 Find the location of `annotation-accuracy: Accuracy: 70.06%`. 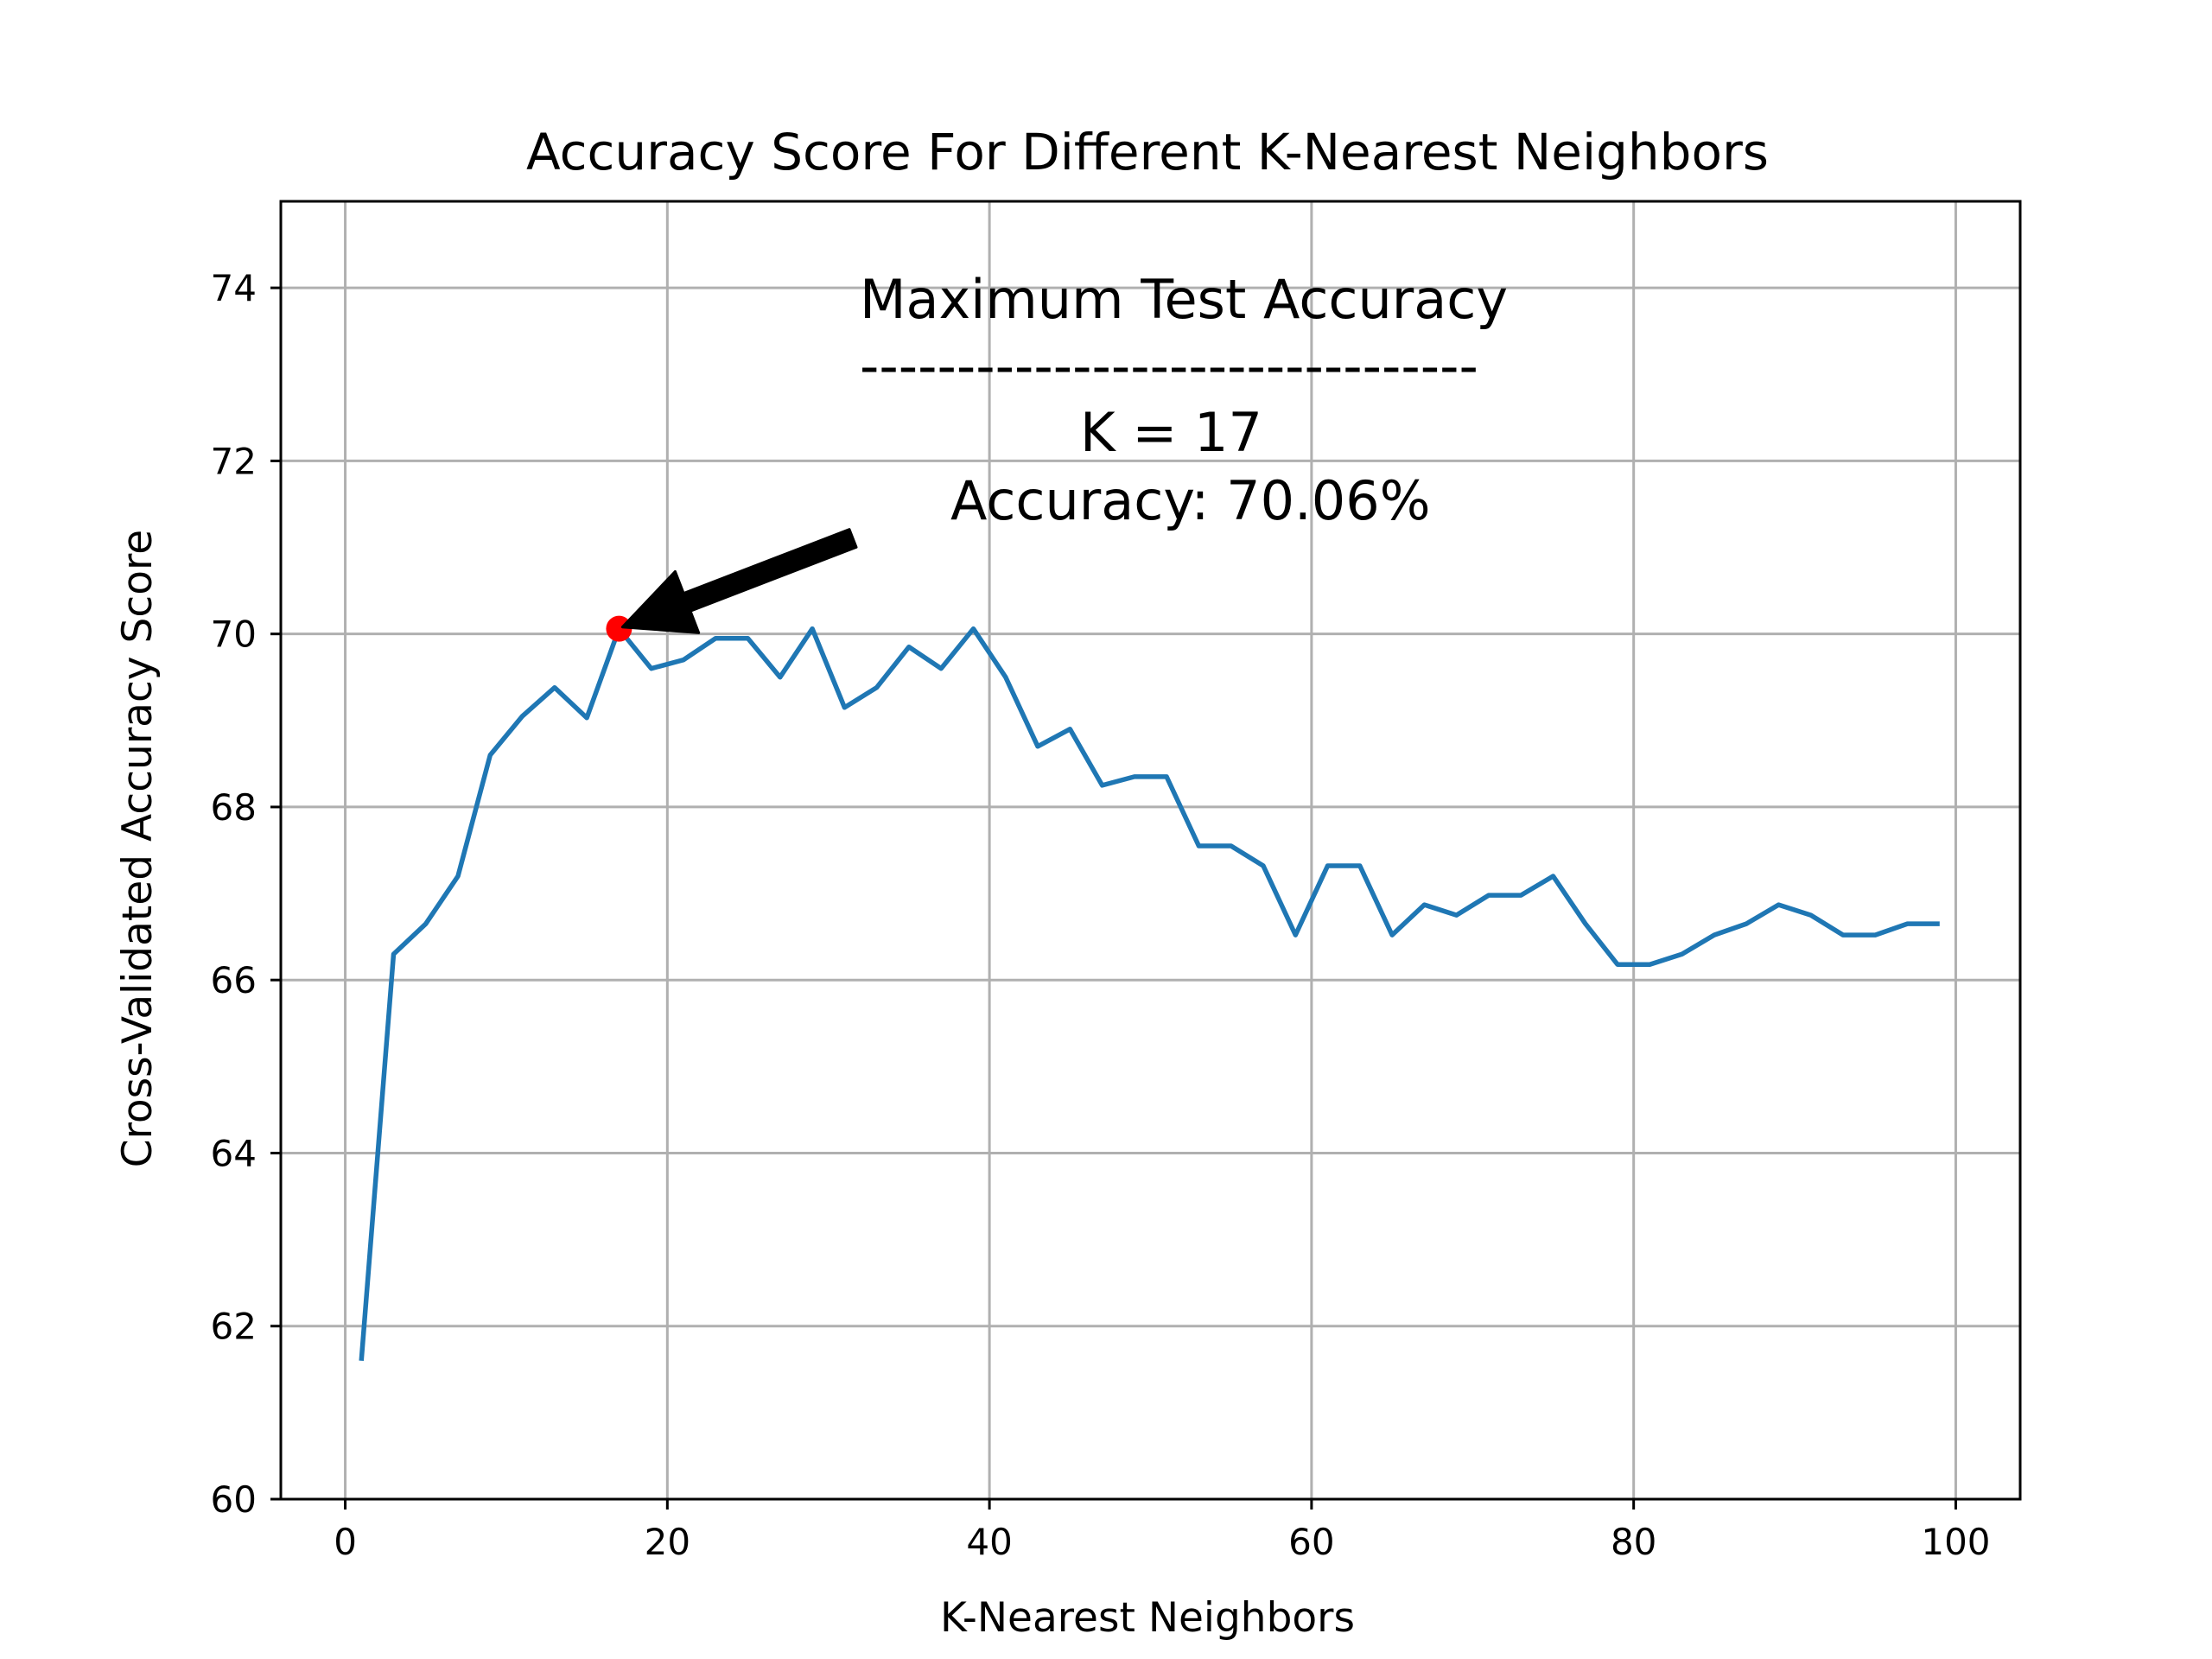

annotation-accuracy: Accuracy: 70.06% is located at coordinates (1190, 500).